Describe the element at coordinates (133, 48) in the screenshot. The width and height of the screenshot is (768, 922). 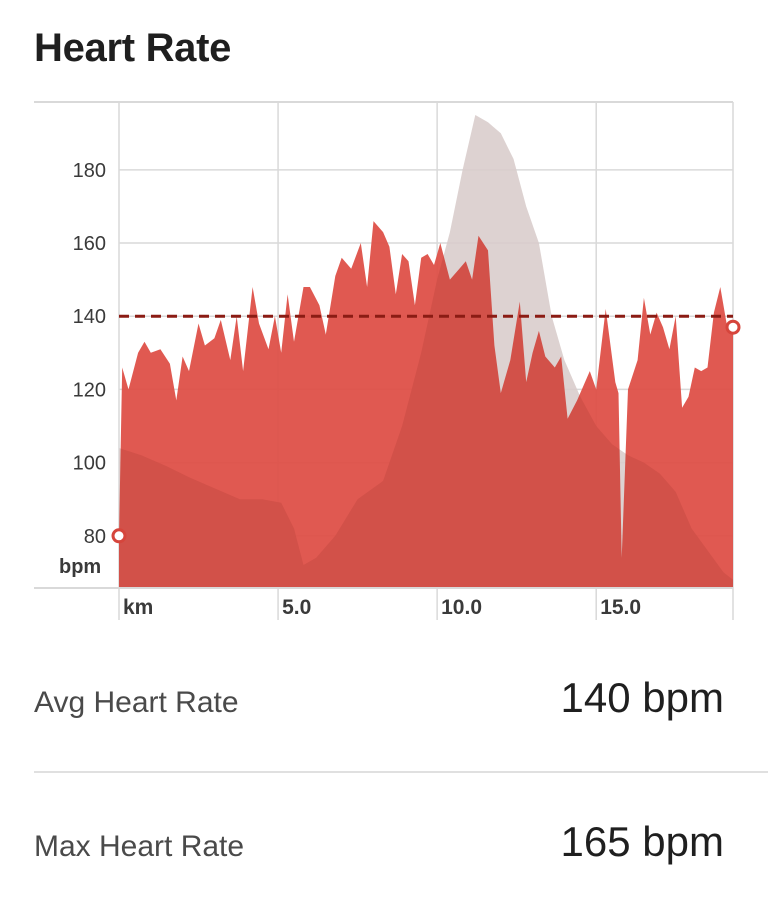
I see `page-title: Heart Rate` at that location.